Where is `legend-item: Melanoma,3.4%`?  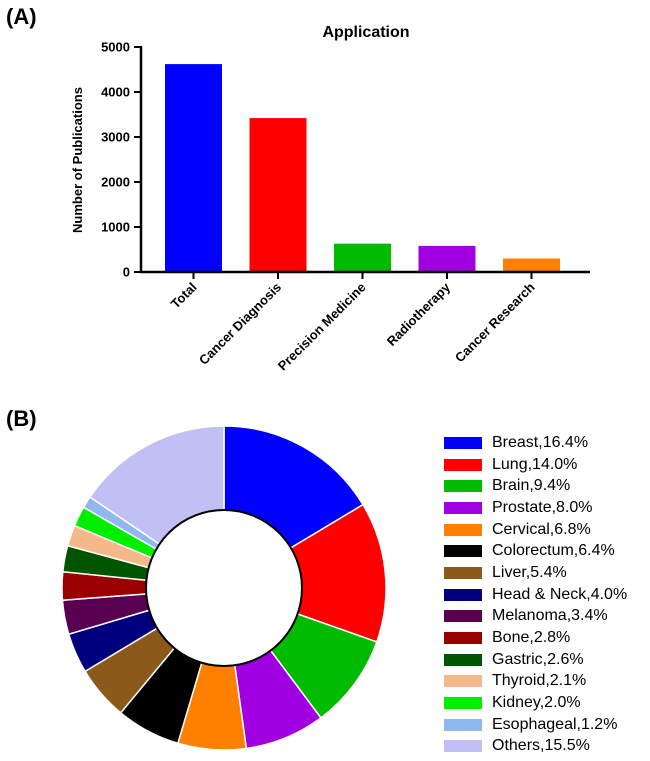
legend-item: Melanoma,3.4% is located at coordinates (535, 617).